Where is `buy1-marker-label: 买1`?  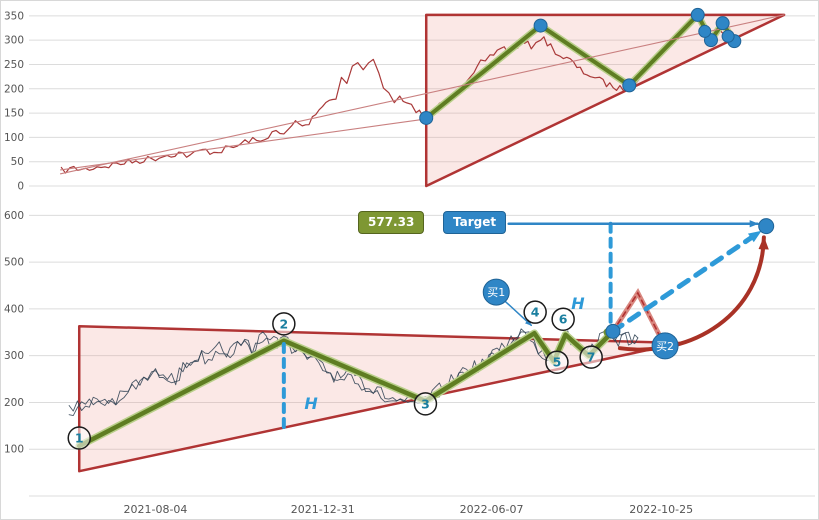
buy1-marker-label: 买1 is located at coordinates (496, 292).